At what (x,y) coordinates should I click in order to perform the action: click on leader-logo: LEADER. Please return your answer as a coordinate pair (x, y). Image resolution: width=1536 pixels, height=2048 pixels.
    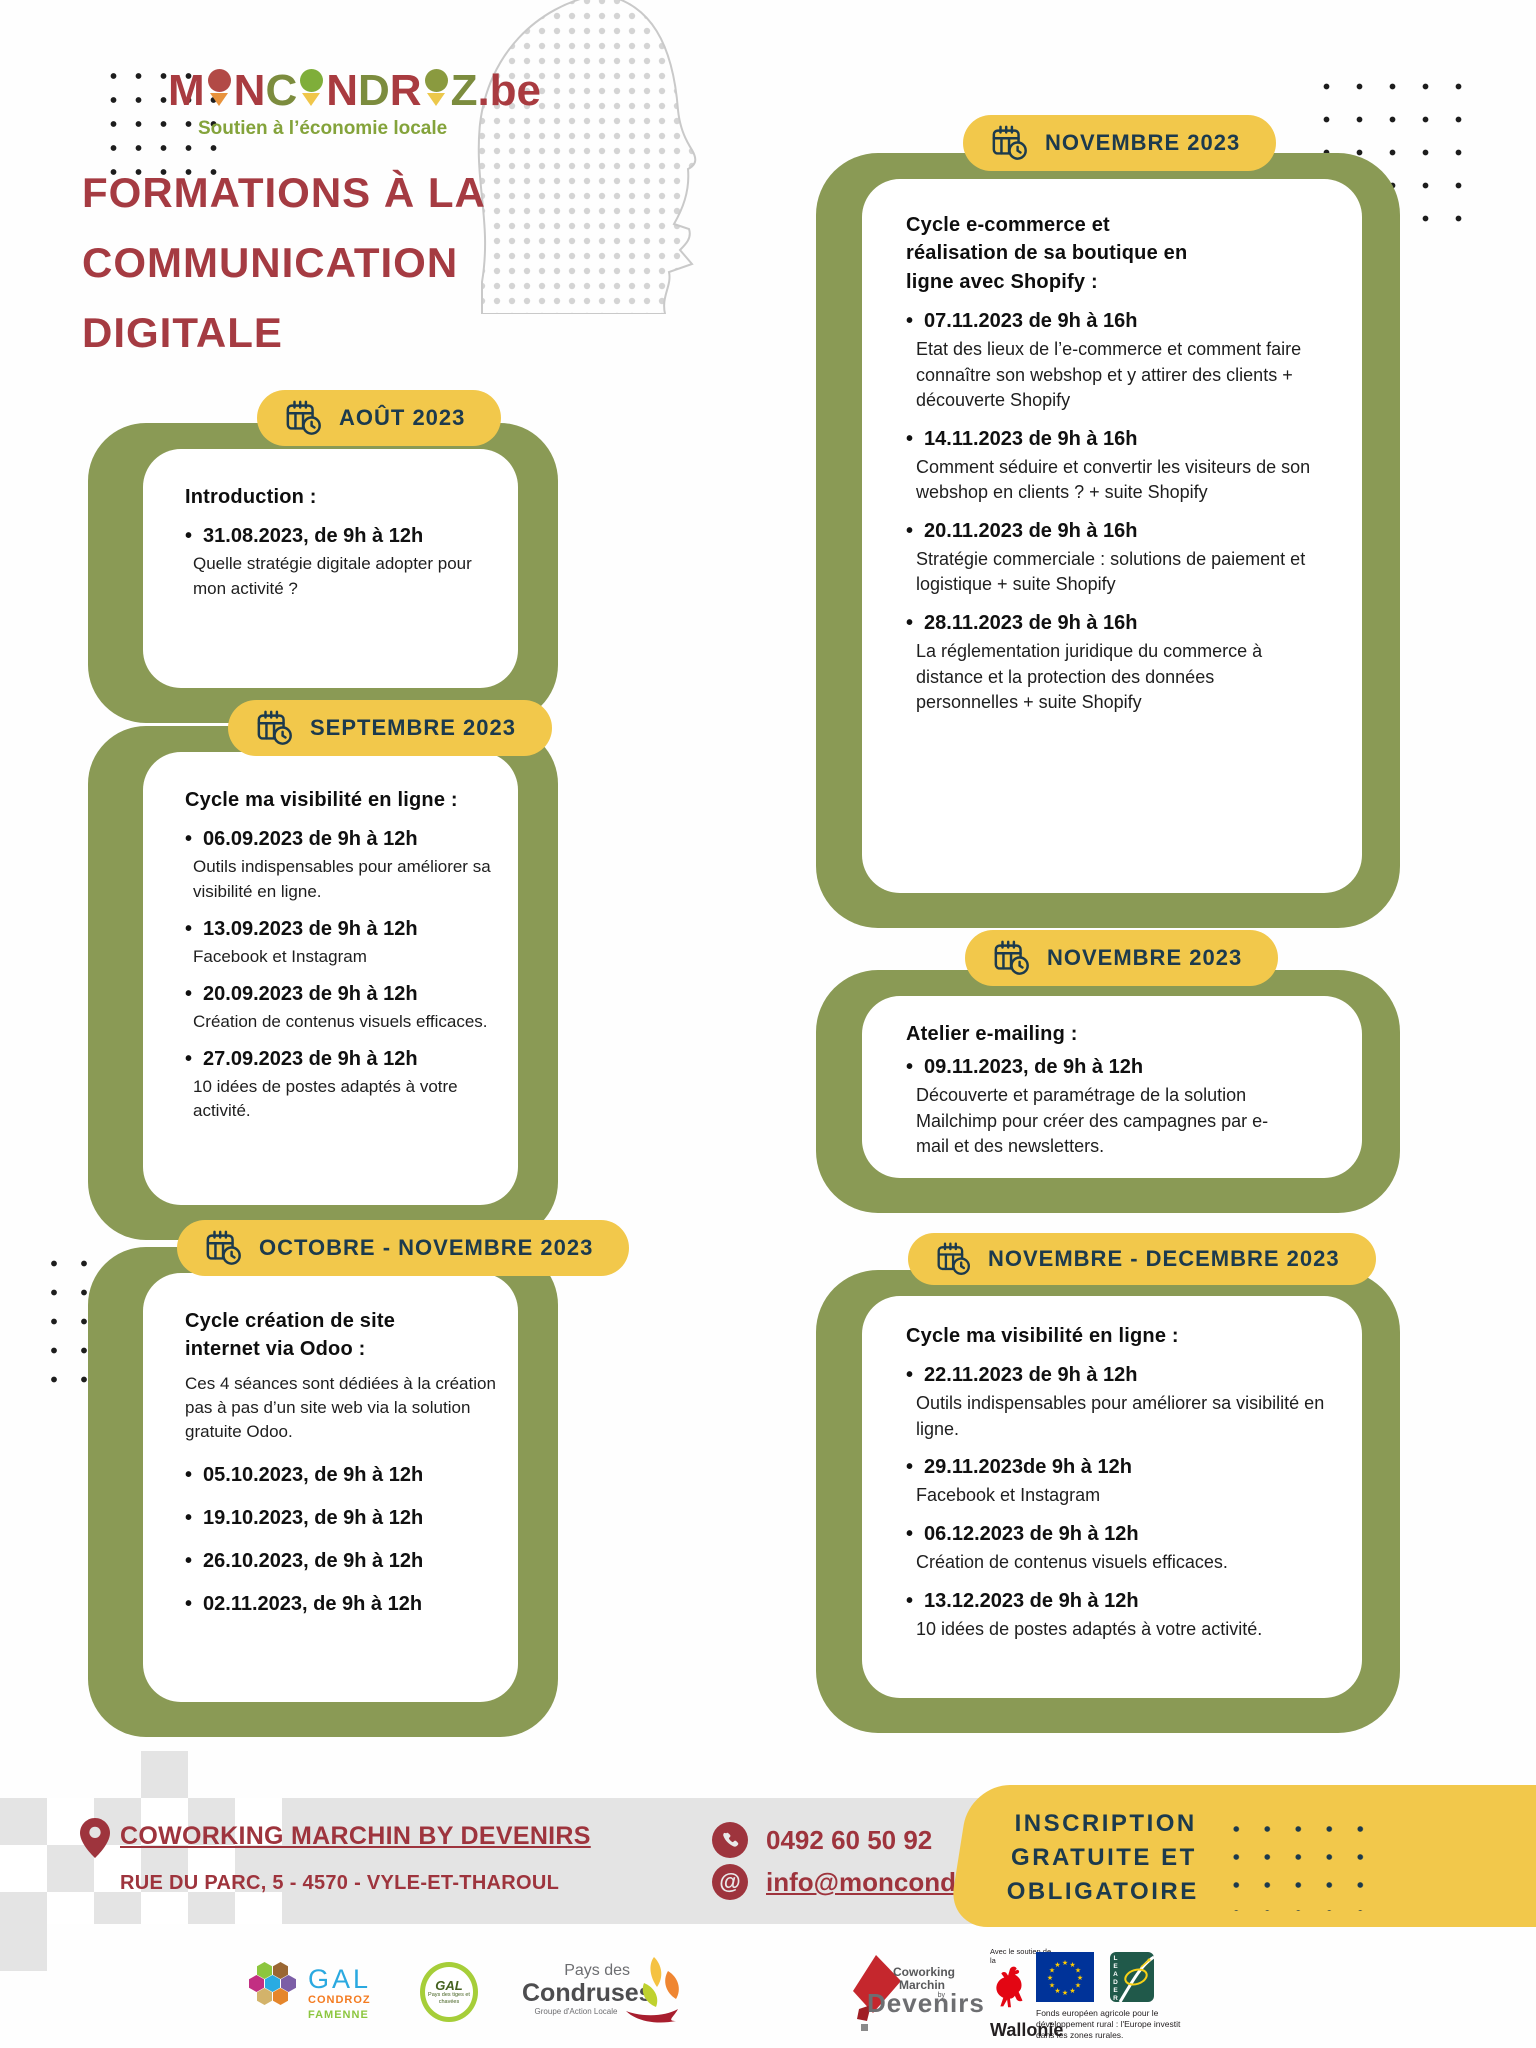
    Looking at the image, I should click on (1132, 1977).